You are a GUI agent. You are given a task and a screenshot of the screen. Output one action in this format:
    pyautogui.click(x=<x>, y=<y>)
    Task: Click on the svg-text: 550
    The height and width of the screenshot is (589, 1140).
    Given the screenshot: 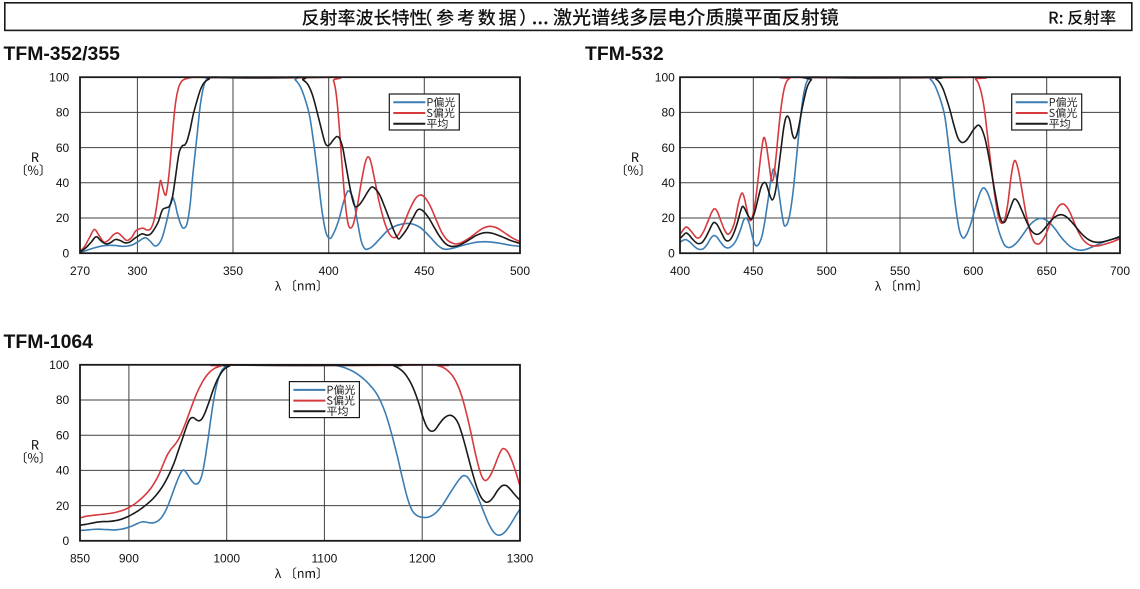 What is the action you would take?
    pyautogui.click(x=900, y=271)
    